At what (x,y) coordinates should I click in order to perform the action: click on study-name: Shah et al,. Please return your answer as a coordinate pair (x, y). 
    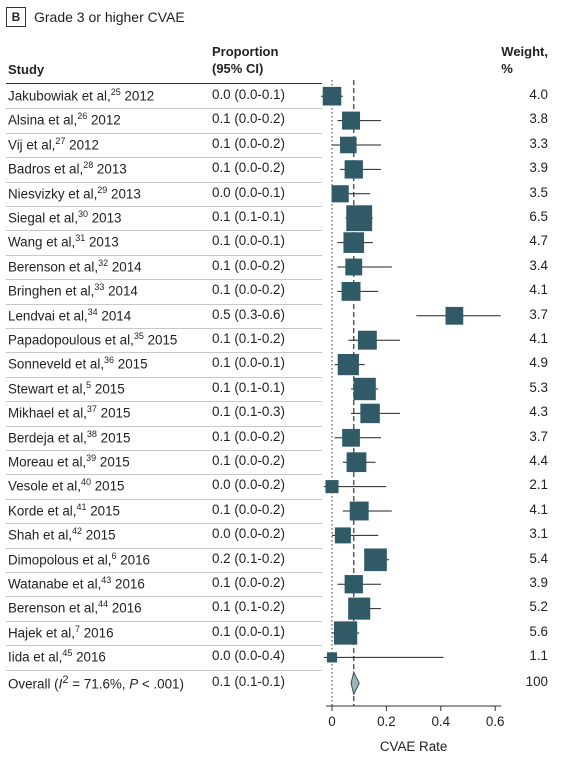
    Looking at the image, I should click on (40, 535).